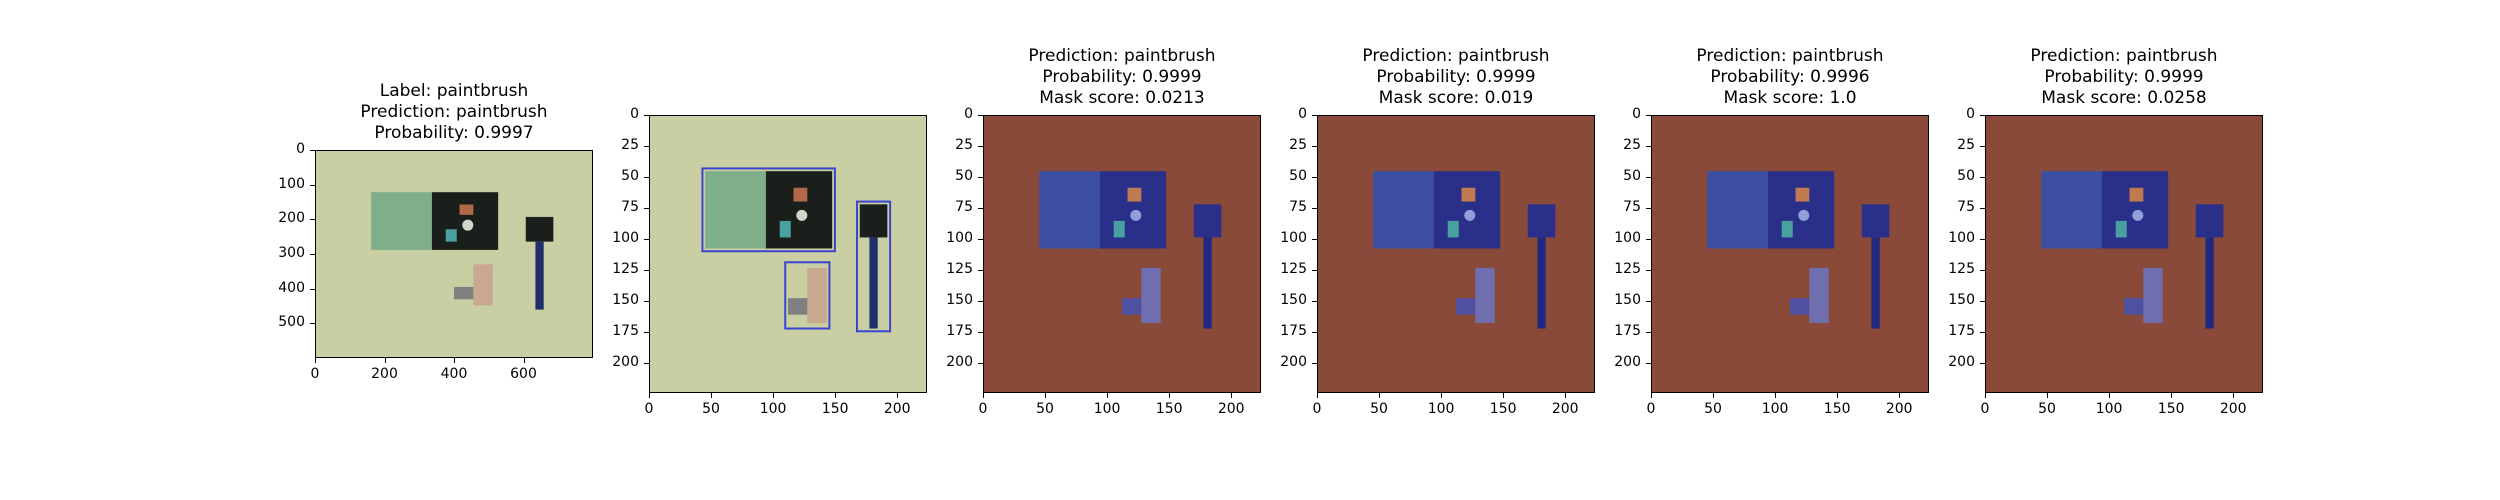  What do you see at coordinates (1045, 409) in the screenshot?
I see `x-tick-label: 50` at bounding box center [1045, 409].